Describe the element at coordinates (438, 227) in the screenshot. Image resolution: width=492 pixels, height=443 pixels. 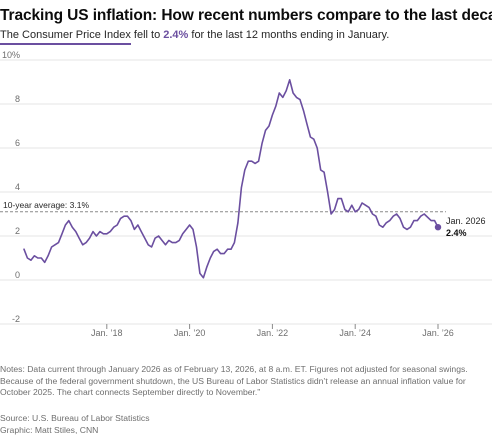
I see `last-point-marker` at that location.